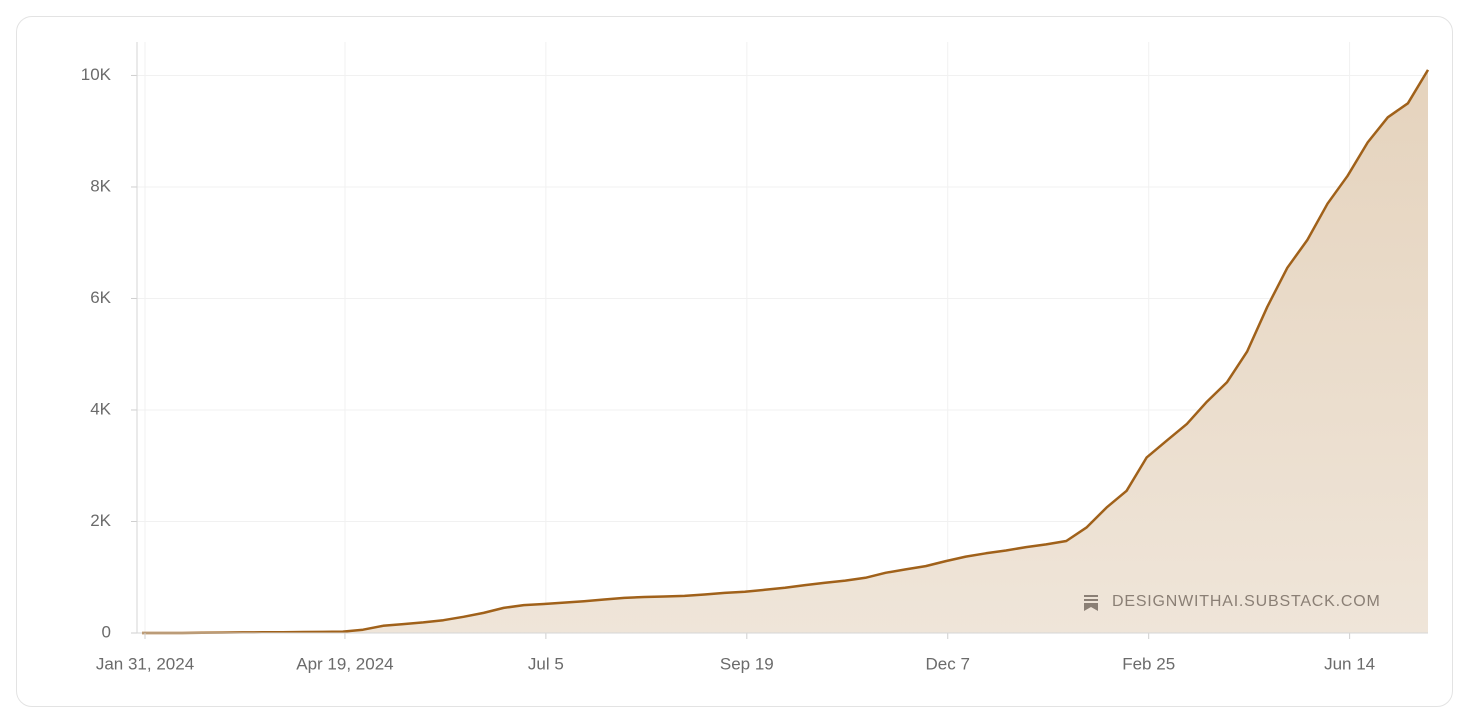 The image size is (1475, 725). What do you see at coordinates (100, 520) in the screenshot?
I see `y-tick-label: 2K` at bounding box center [100, 520].